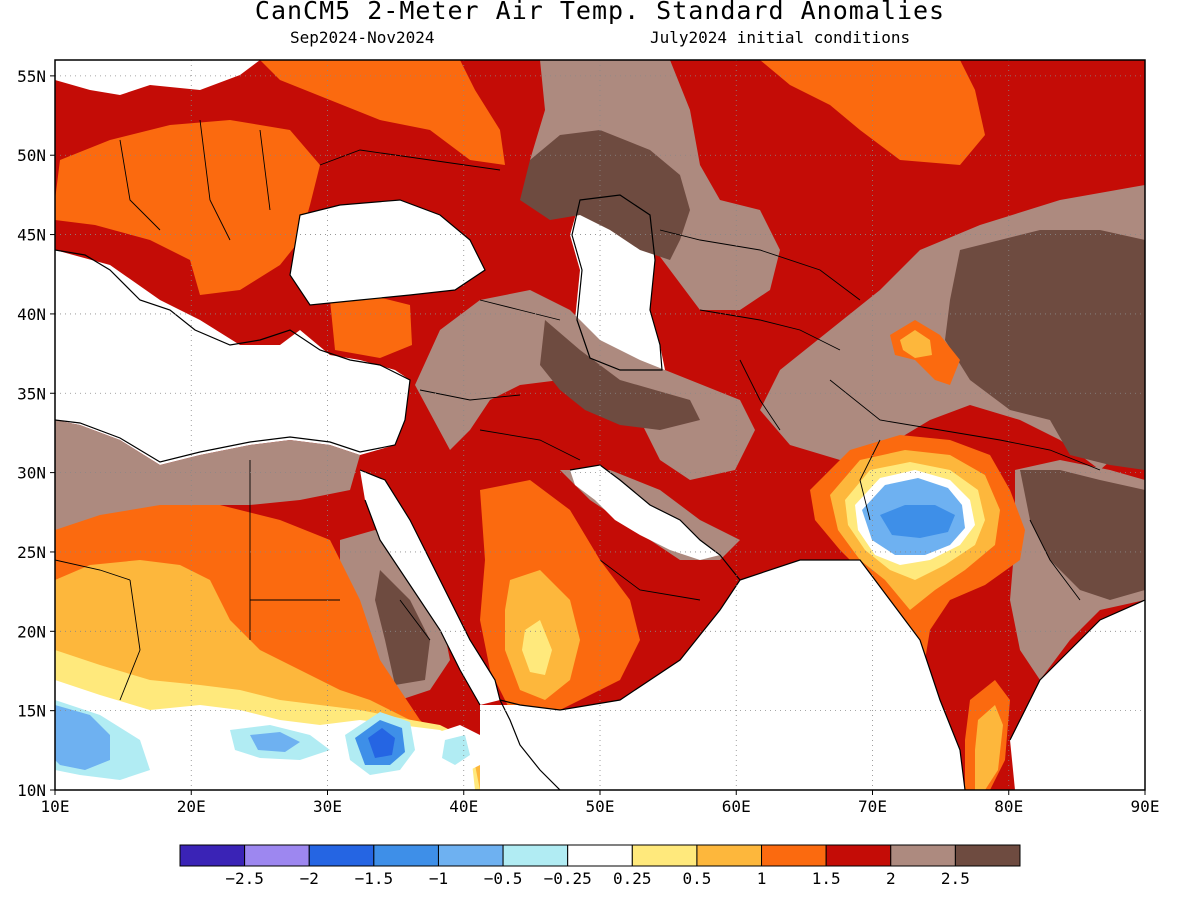  What do you see at coordinates (1145, 806) in the screenshot?
I see `lon-label: 90E` at bounding box center [1145, 806].